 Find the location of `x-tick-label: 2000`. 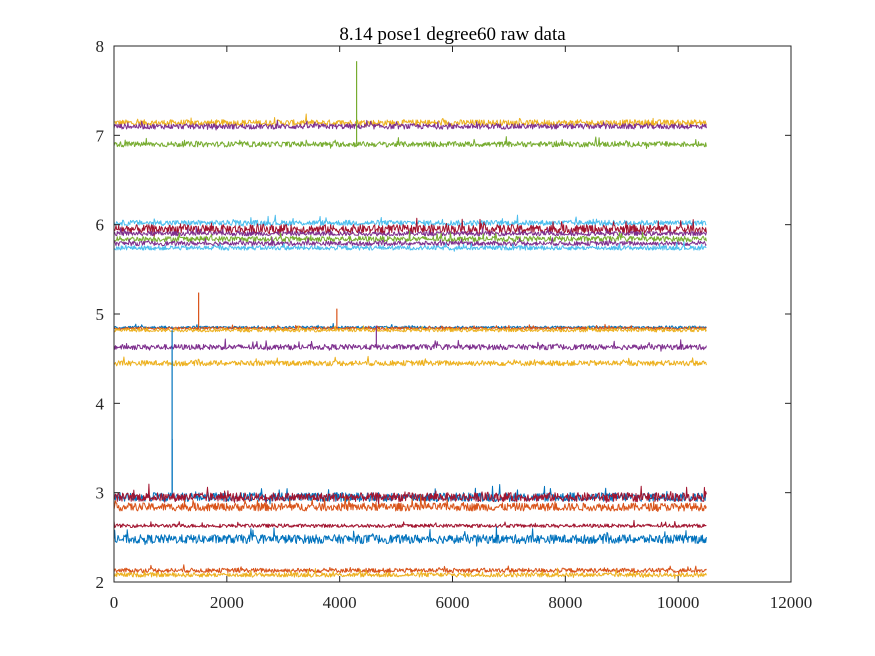

x-tick-label: 2000 is located at coordinates (227, 602).